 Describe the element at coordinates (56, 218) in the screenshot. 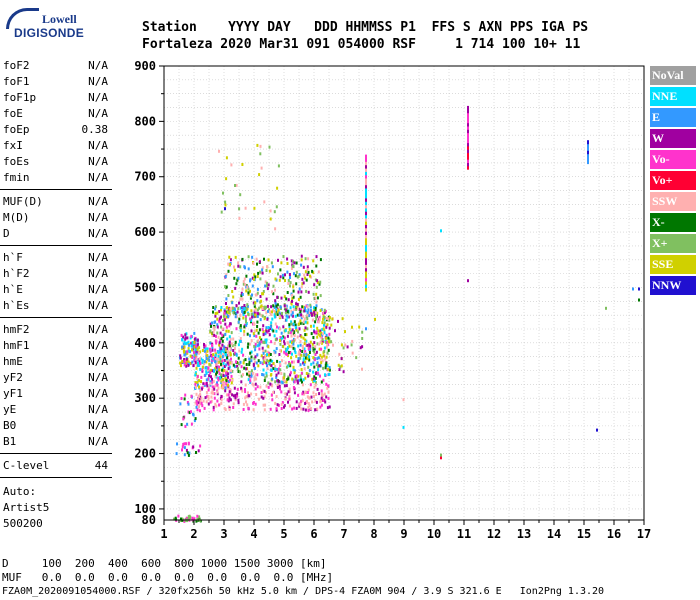

I see `param-row: M(D) N/A` at that location.